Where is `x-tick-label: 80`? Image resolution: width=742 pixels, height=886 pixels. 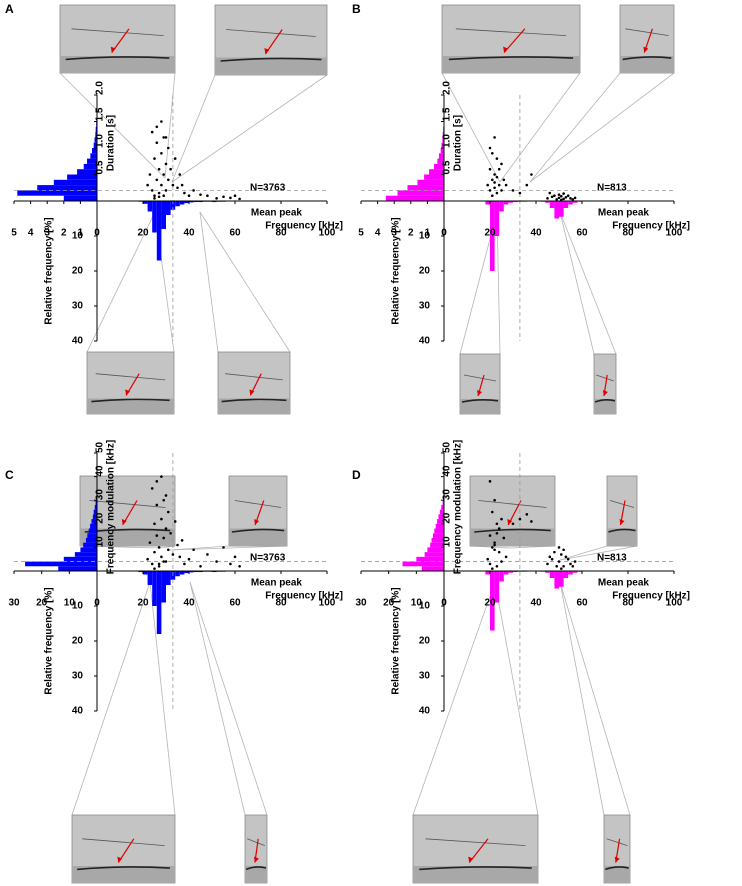
x-tick-label: 80 is located at coordinates (281, 603).